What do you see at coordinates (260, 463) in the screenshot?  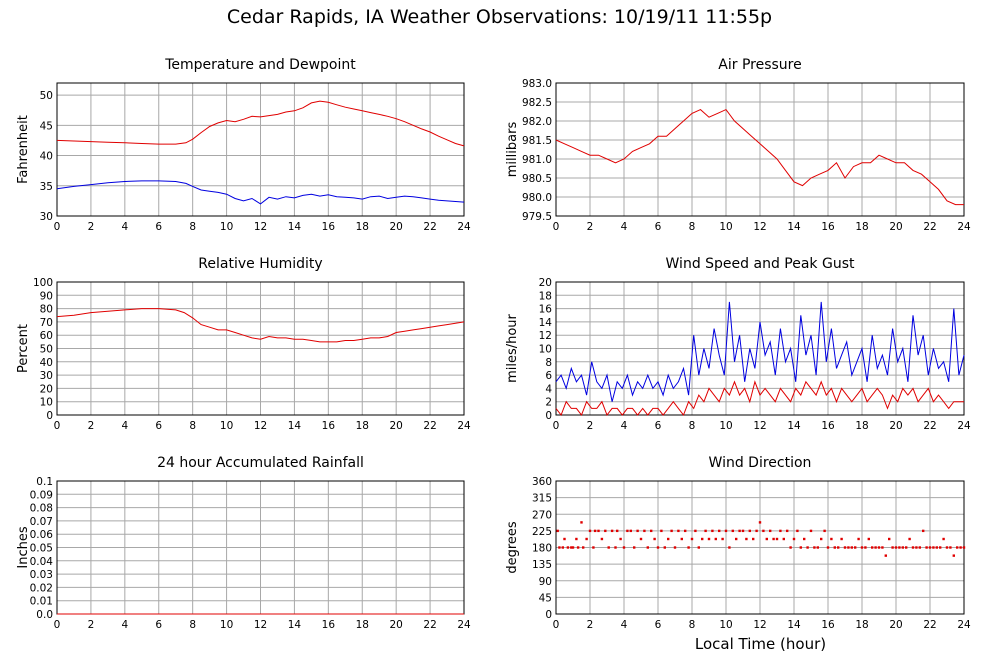 I see `chart-title: 24 hour Accumulated Rainfall` at bounding box center [260, 463].